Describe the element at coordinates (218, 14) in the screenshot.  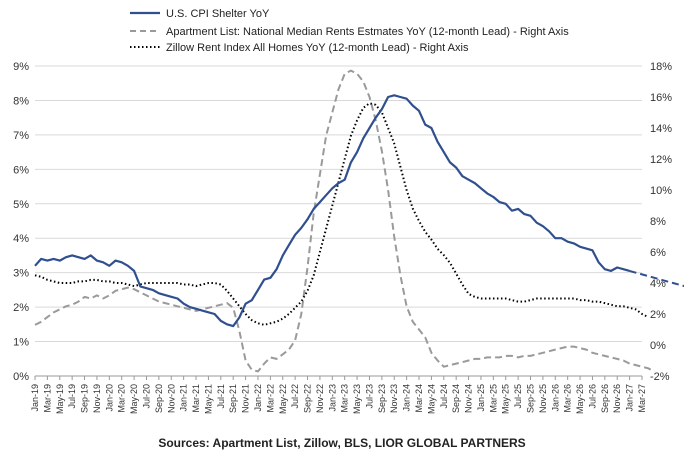
I see `legend-label-cpi-shelter: U.S. CPI Shelter YoY` at that location.